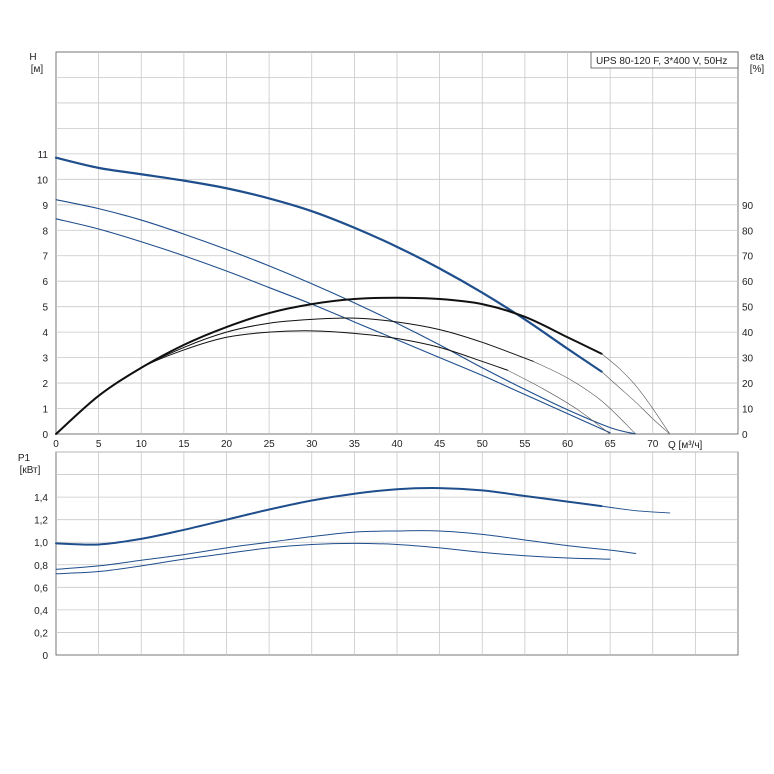 The width and height of the screenshot is (774, 774). Describe the element at coordinates (45, 206) in the screenshot. I see `h-tick-label: 9` at that location.